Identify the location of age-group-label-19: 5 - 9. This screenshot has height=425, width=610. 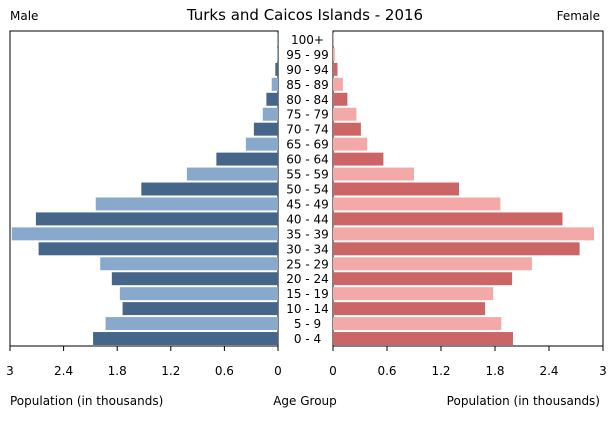
(307, 324).